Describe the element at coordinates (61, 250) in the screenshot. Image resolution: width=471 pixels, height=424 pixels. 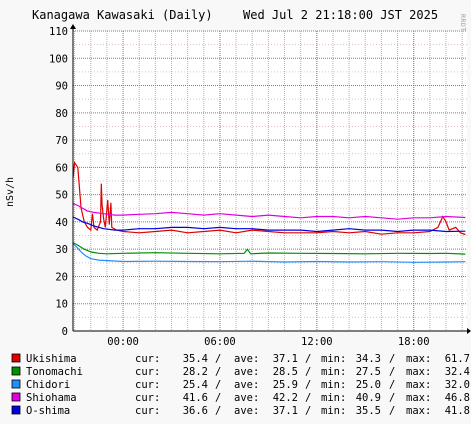
I see `y-tick-label: 30` at that location.